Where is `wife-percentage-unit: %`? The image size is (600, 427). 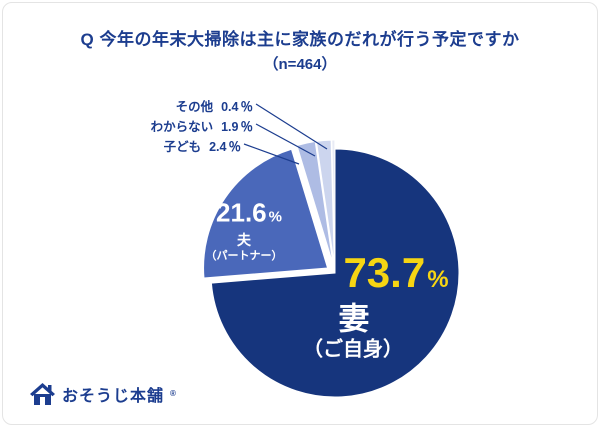 wife-percentage-unit: % is located at coordinates (438, 279).